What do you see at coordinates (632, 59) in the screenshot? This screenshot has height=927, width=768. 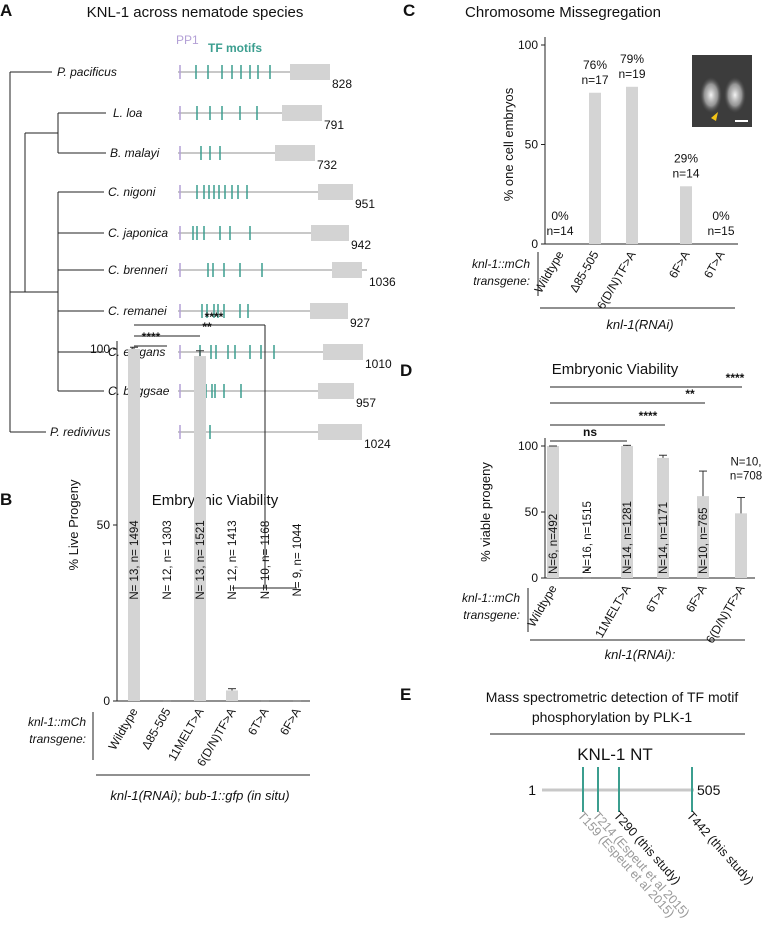 I see `value-label: 79%` at bounding box center [632, 59].